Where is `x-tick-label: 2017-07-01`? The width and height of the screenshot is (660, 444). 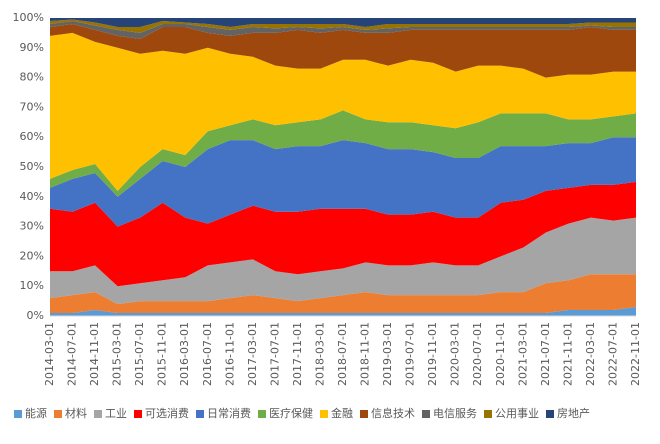 x-tick-label: 2017-07-01 is located at coordinates (274, 354).